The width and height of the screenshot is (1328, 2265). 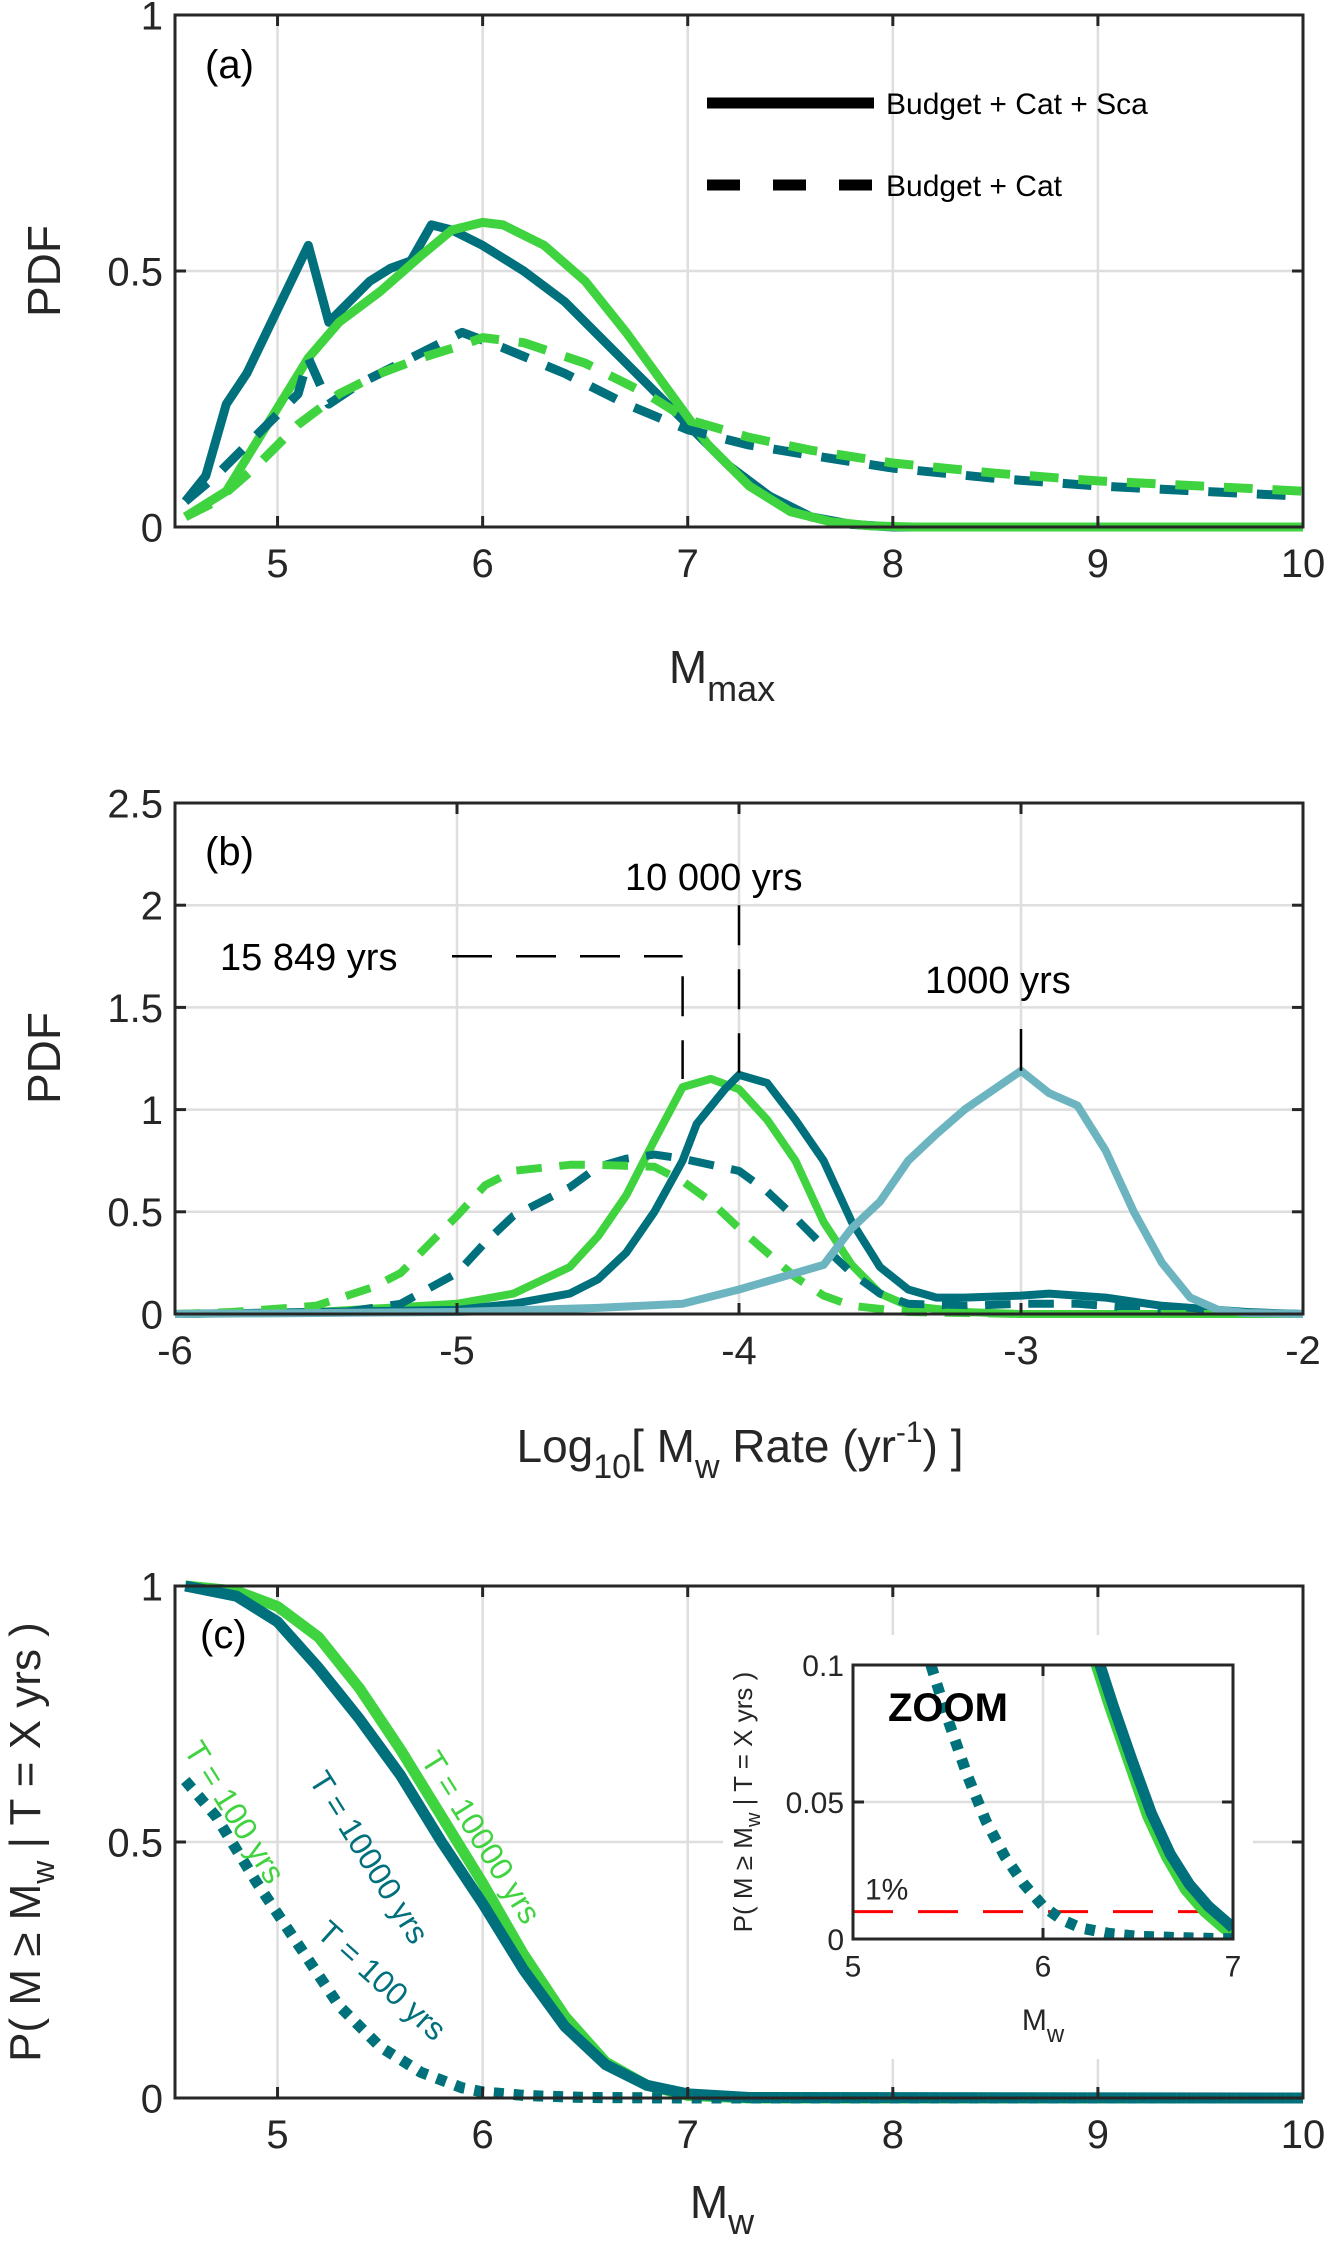 I want to click on threshold-label: 1%, so click(x=886, y=1890).